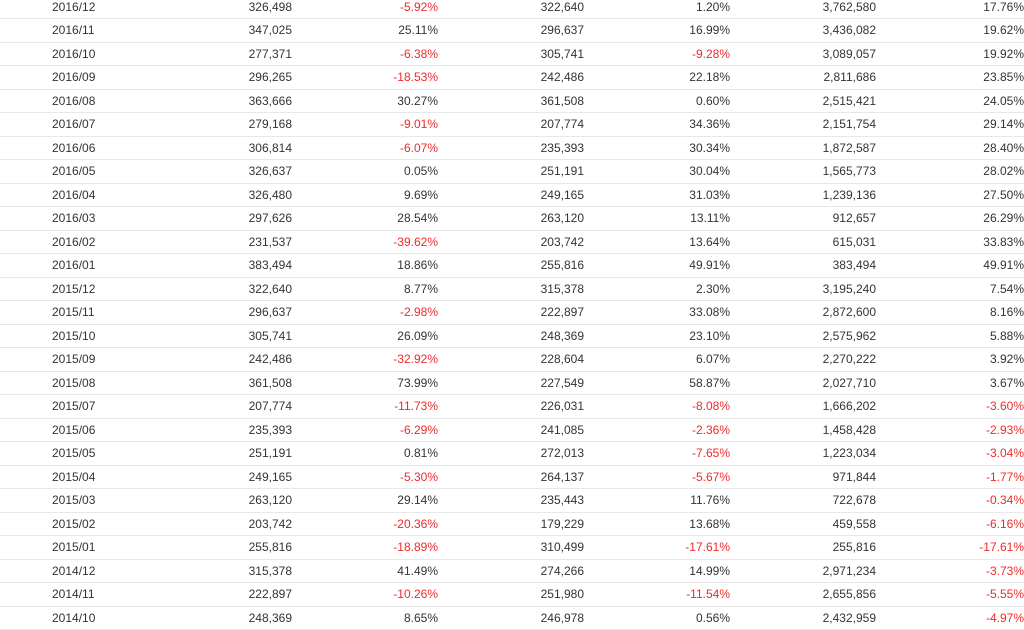 This screenshot has height=630, width=1024. Describe the element at coordinates (52, 453) in the screenshot. I see `period-cell: 2015/05` at that location.